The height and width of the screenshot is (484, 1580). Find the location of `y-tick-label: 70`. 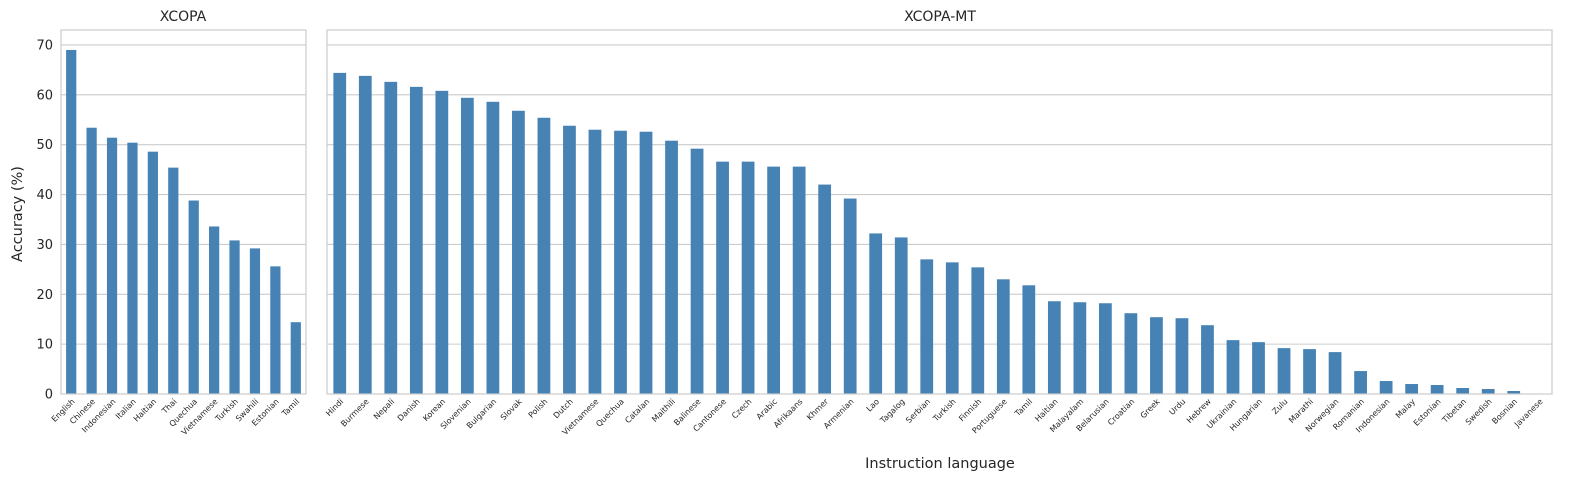

y-tick-label: 70 is located at coordinates (44, 45).